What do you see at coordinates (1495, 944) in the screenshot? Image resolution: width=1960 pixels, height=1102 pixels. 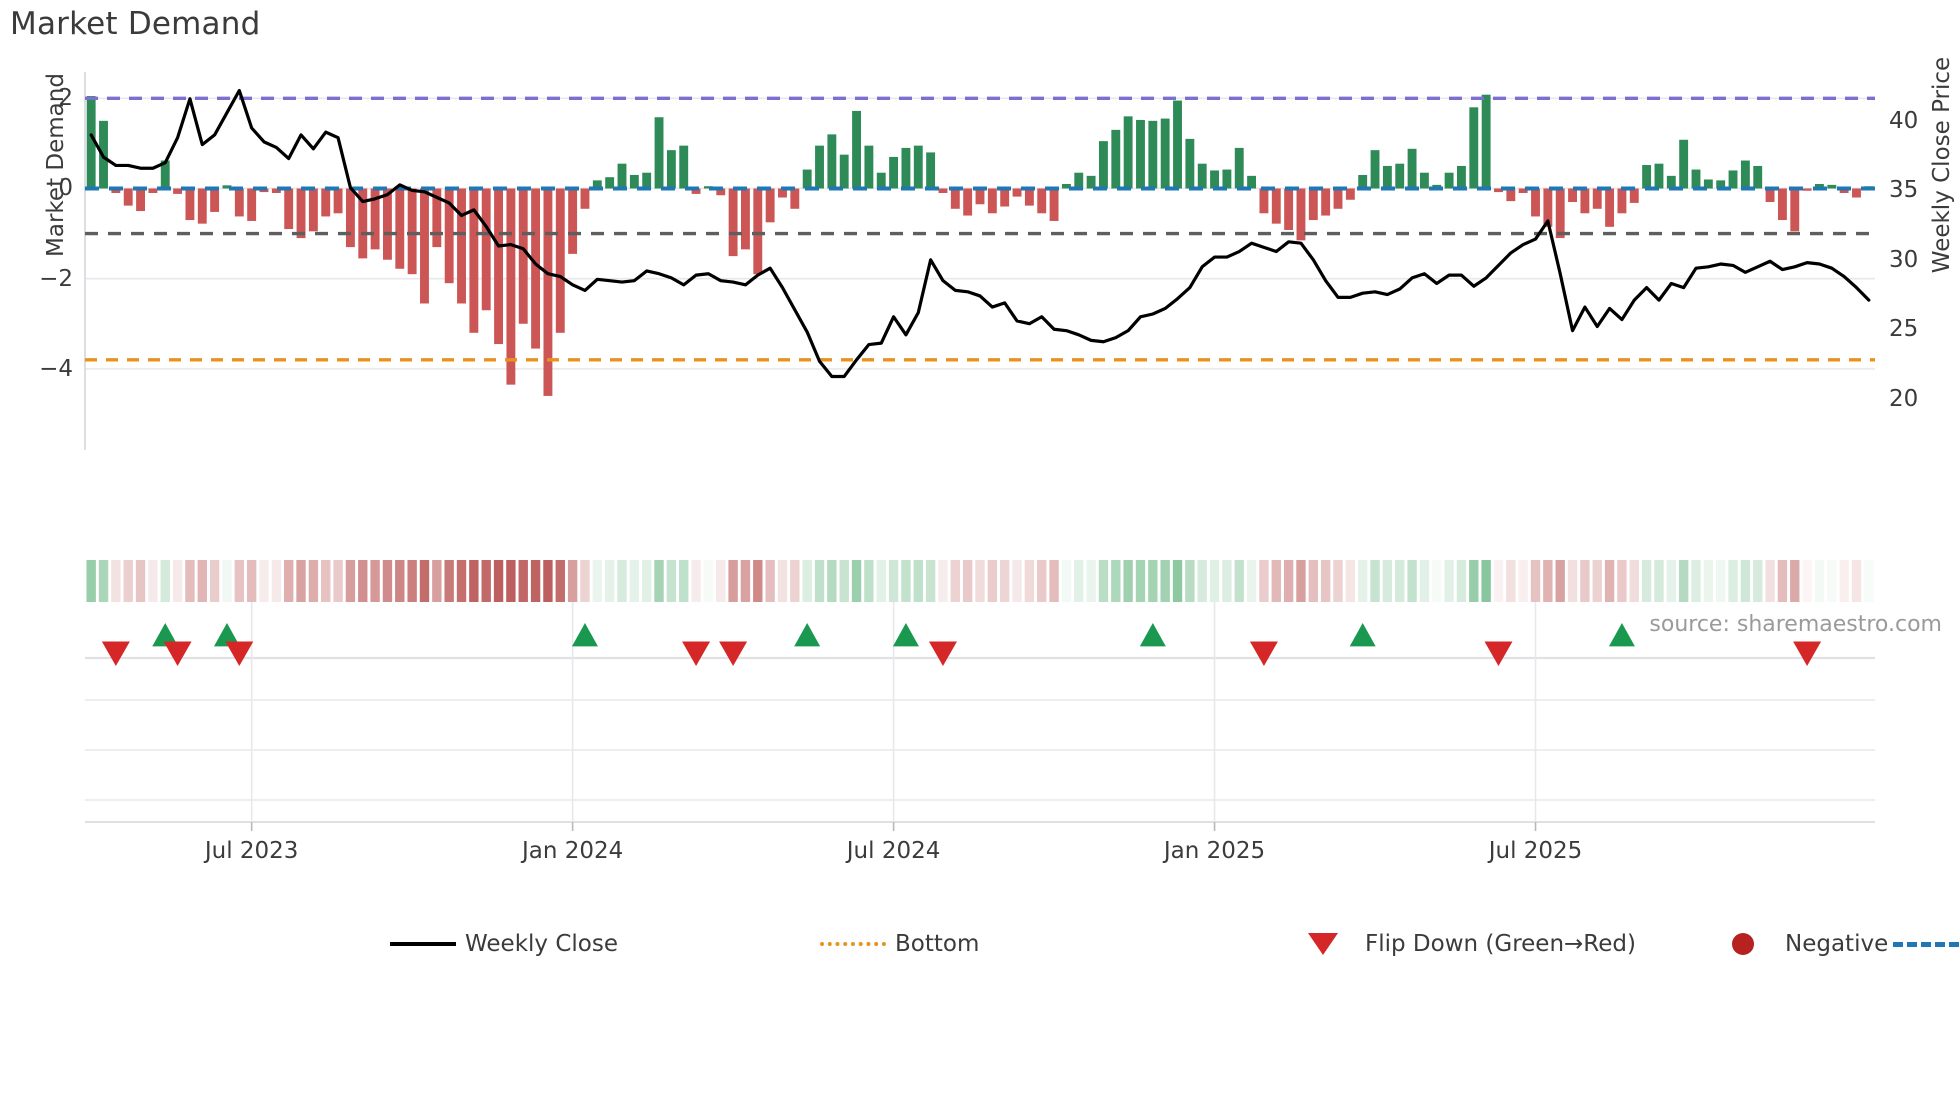 I see `legend-item: Flip Down (Green→Red)` at bounding box center [1495, 944].